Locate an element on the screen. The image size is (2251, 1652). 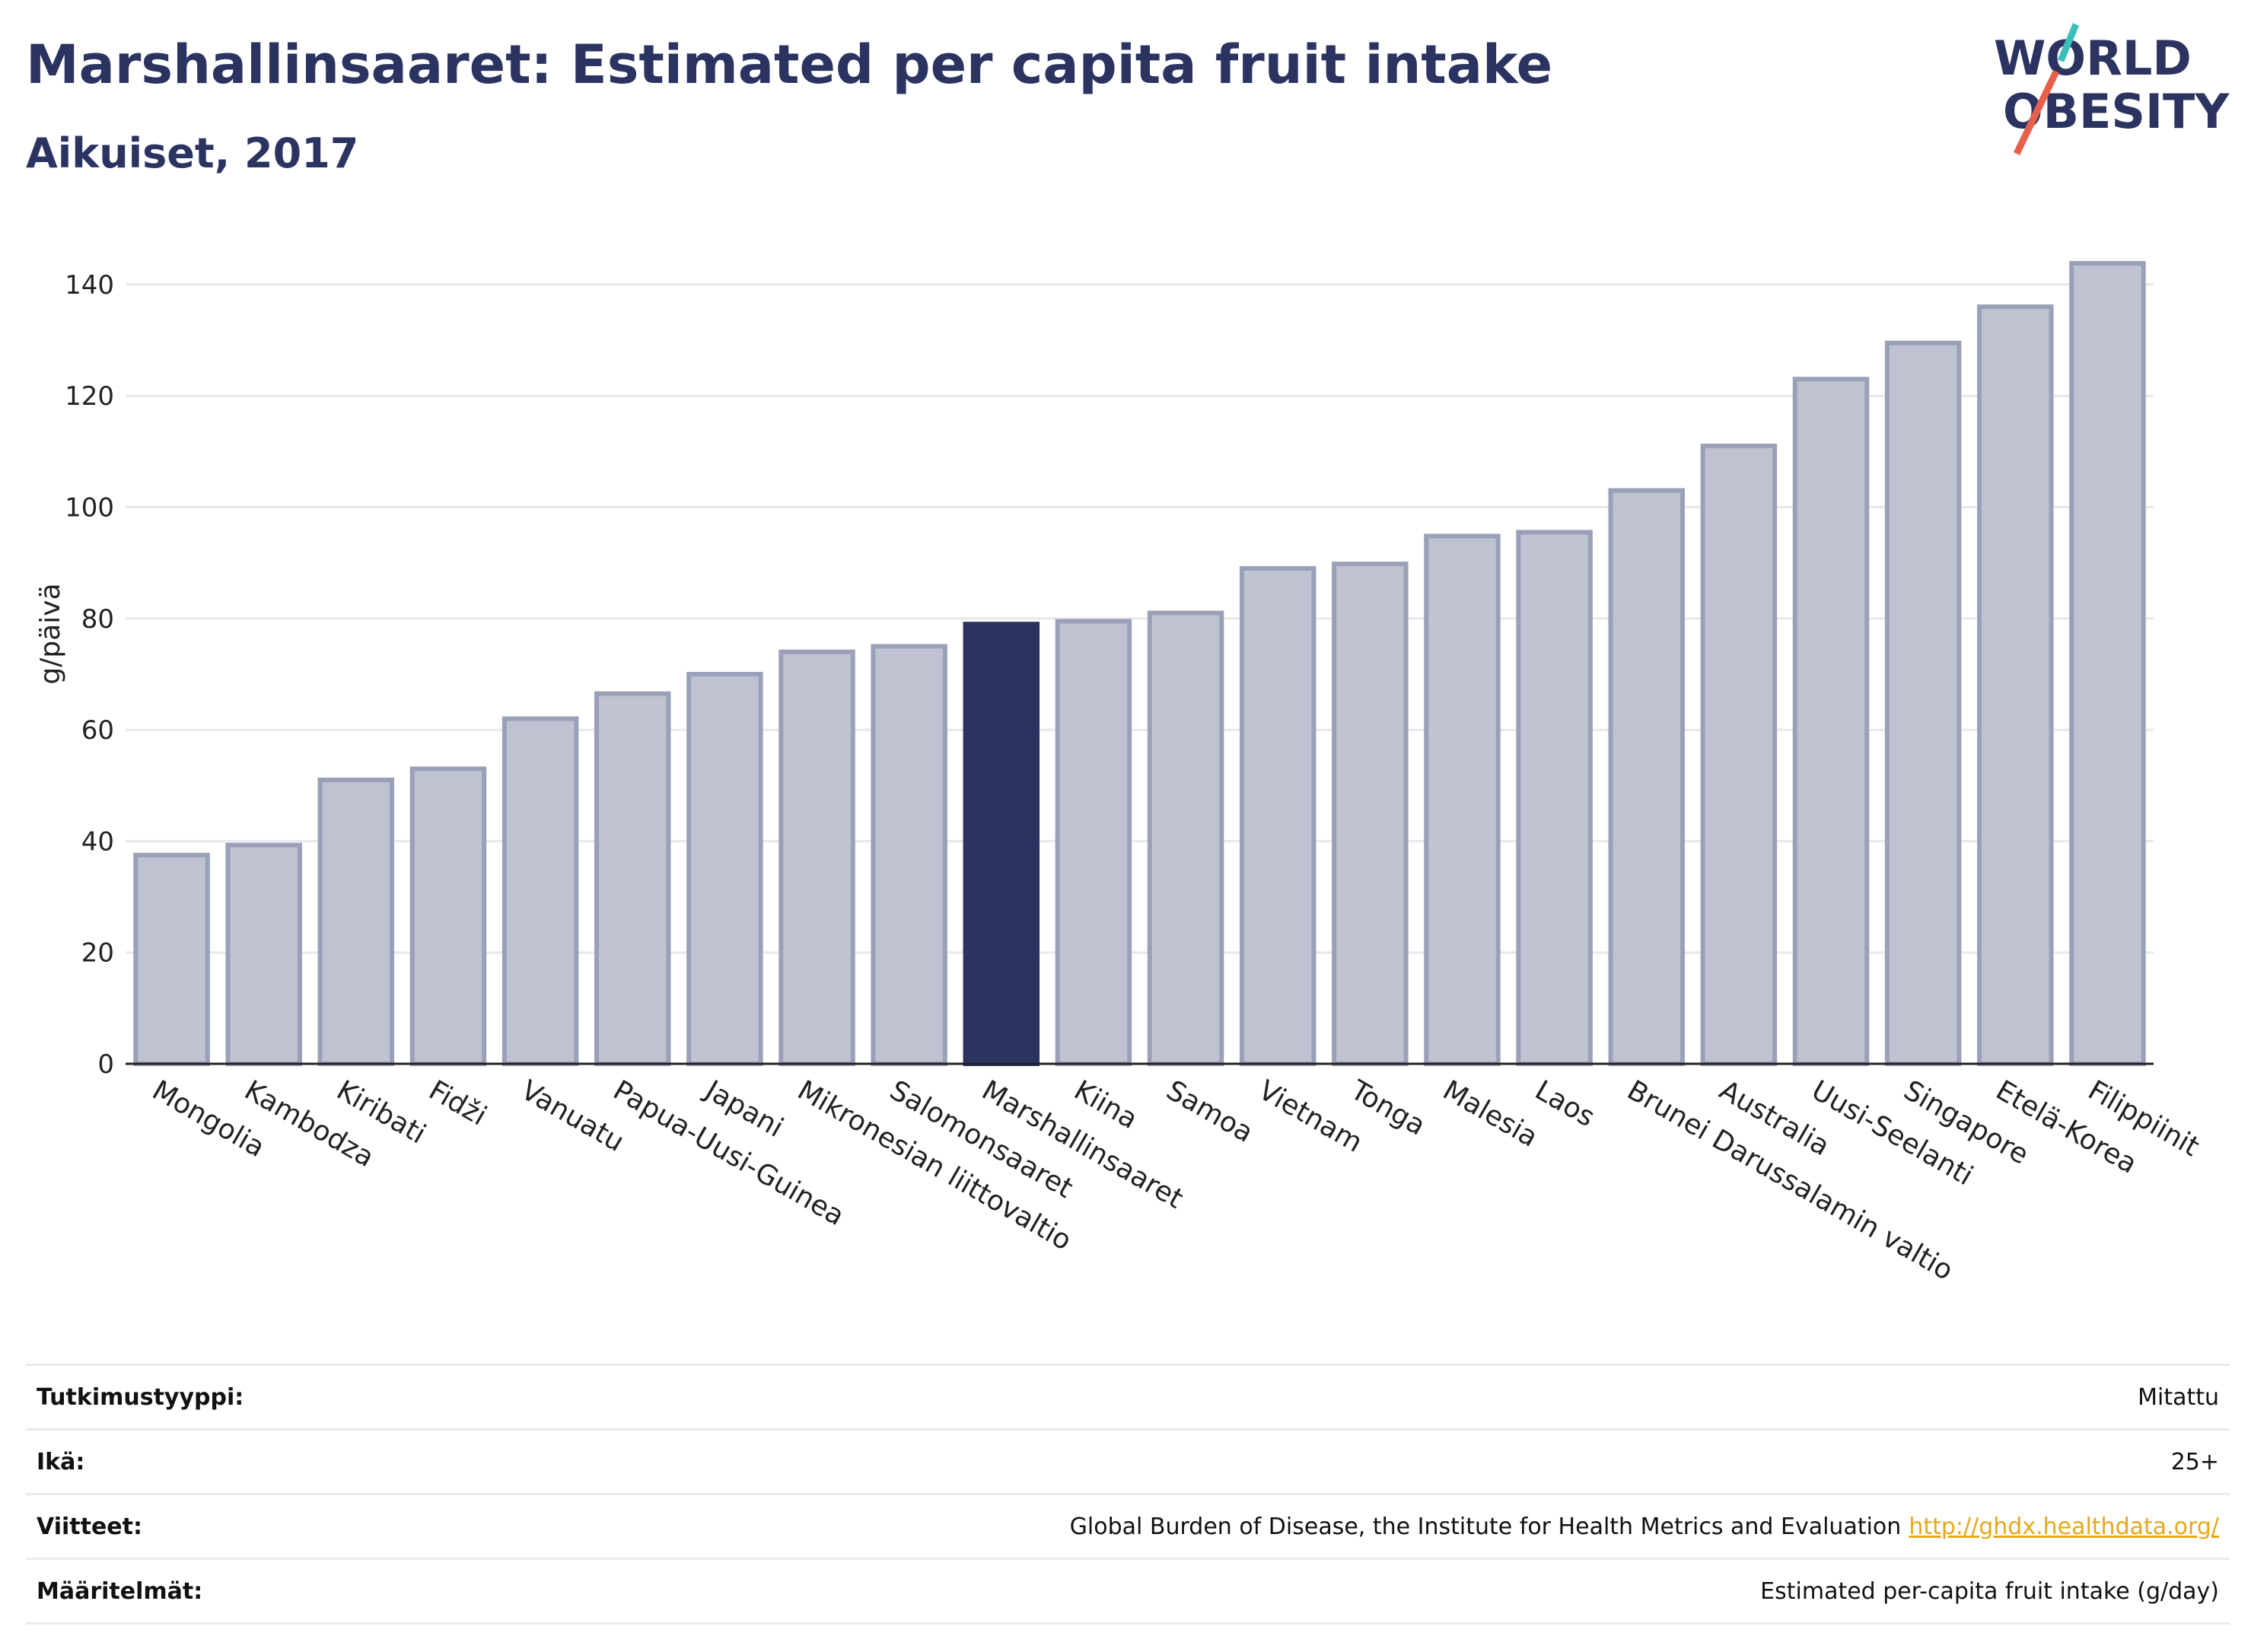
metadata-row: Tutkimustyyppi: Mitattu is located at coordinates (1128, 1396).